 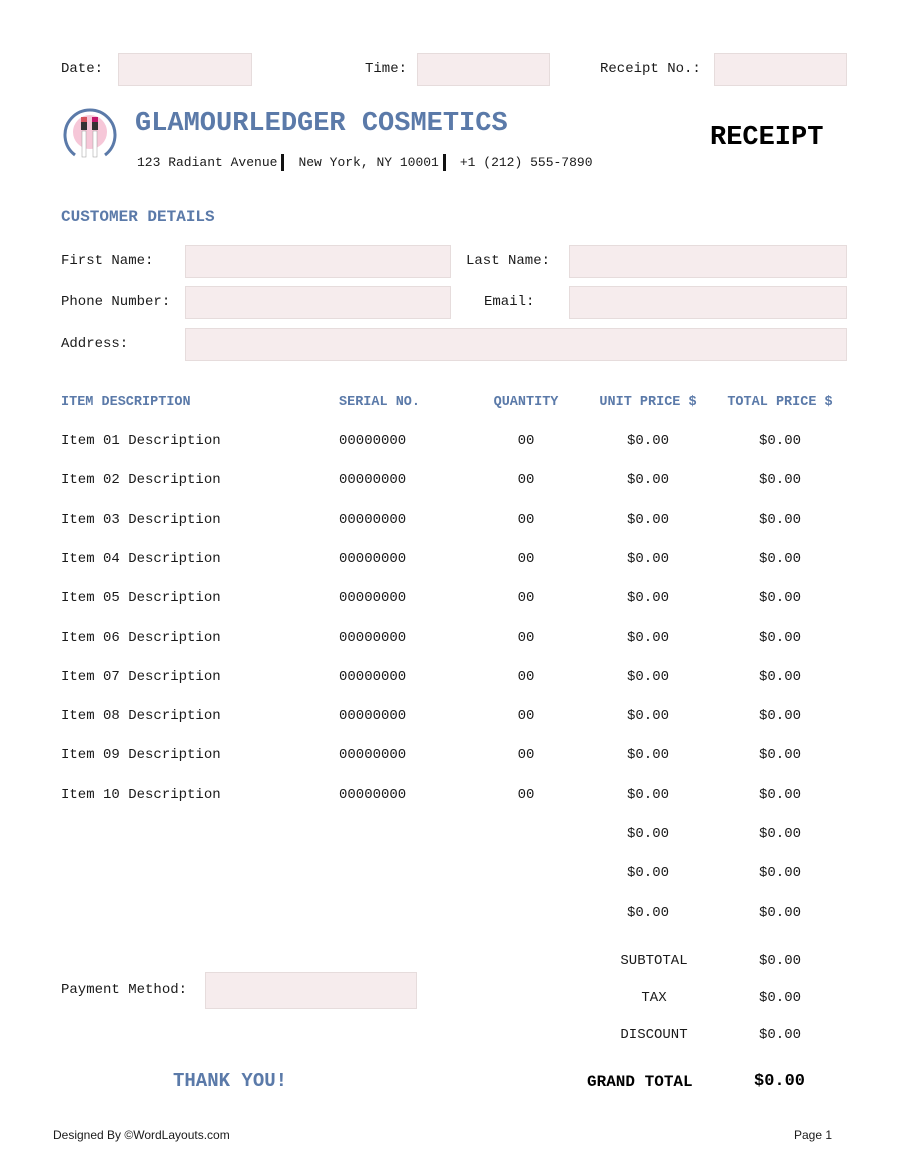 I want to click on discount-value: $0.00, so click(x=780, y=1035).